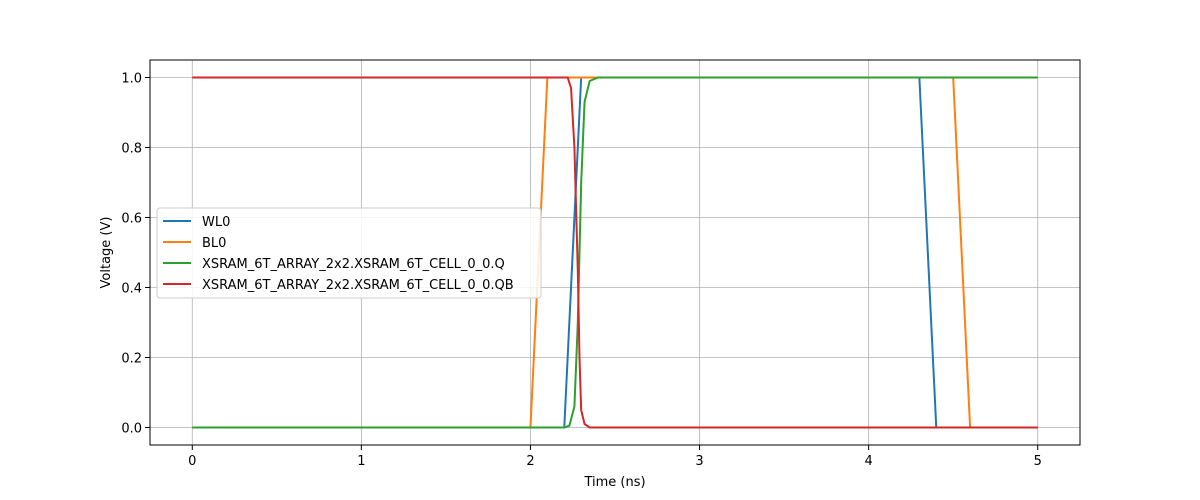 Image resolution: width=1200 pixels, height=500 pixels. Describe the element at coordinates (106, 253) in the screenshot. I see `y-axis-label: Voltage (V)` at that location.